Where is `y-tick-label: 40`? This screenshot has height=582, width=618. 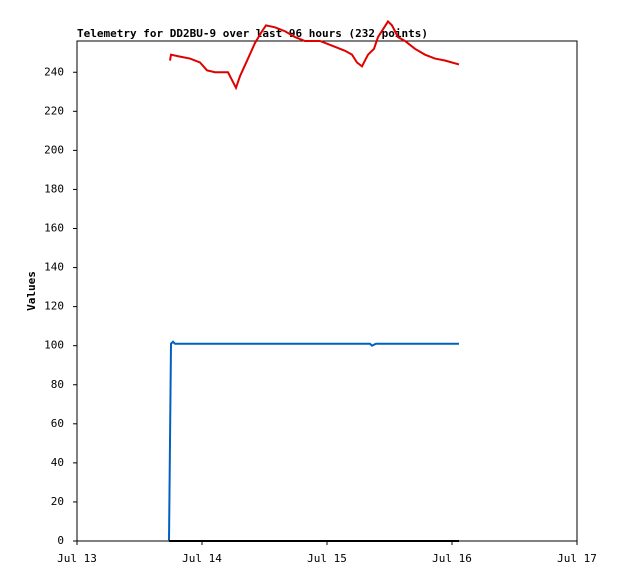 y-tick-label: 40 is located at coordinates (57, 462).